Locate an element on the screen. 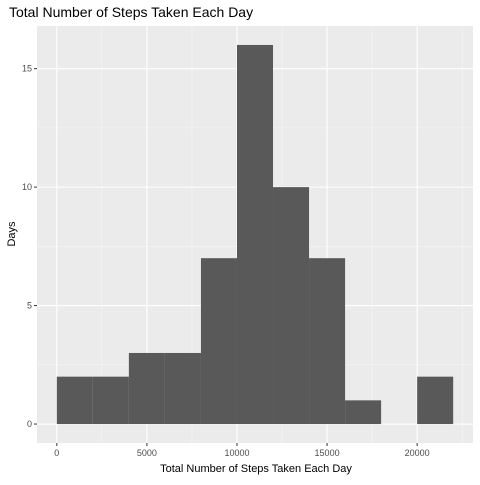  y-axis-title: Days is located at coordinates (12, 234).